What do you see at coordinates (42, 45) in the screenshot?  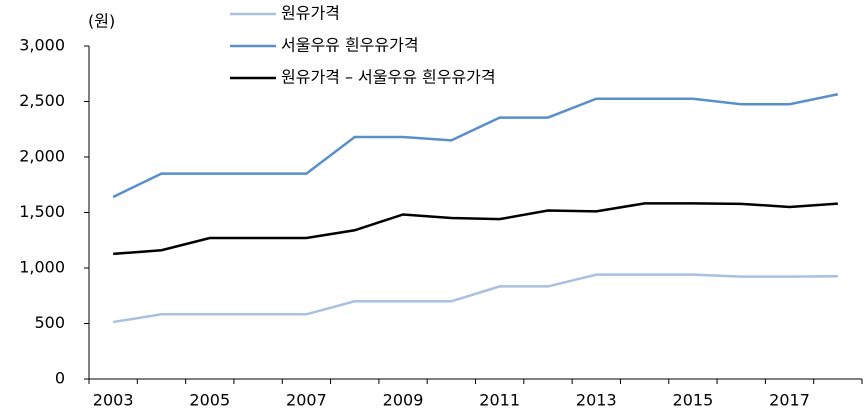 I see `y-tick-label: 3,000` at bounding box center [42, 45].